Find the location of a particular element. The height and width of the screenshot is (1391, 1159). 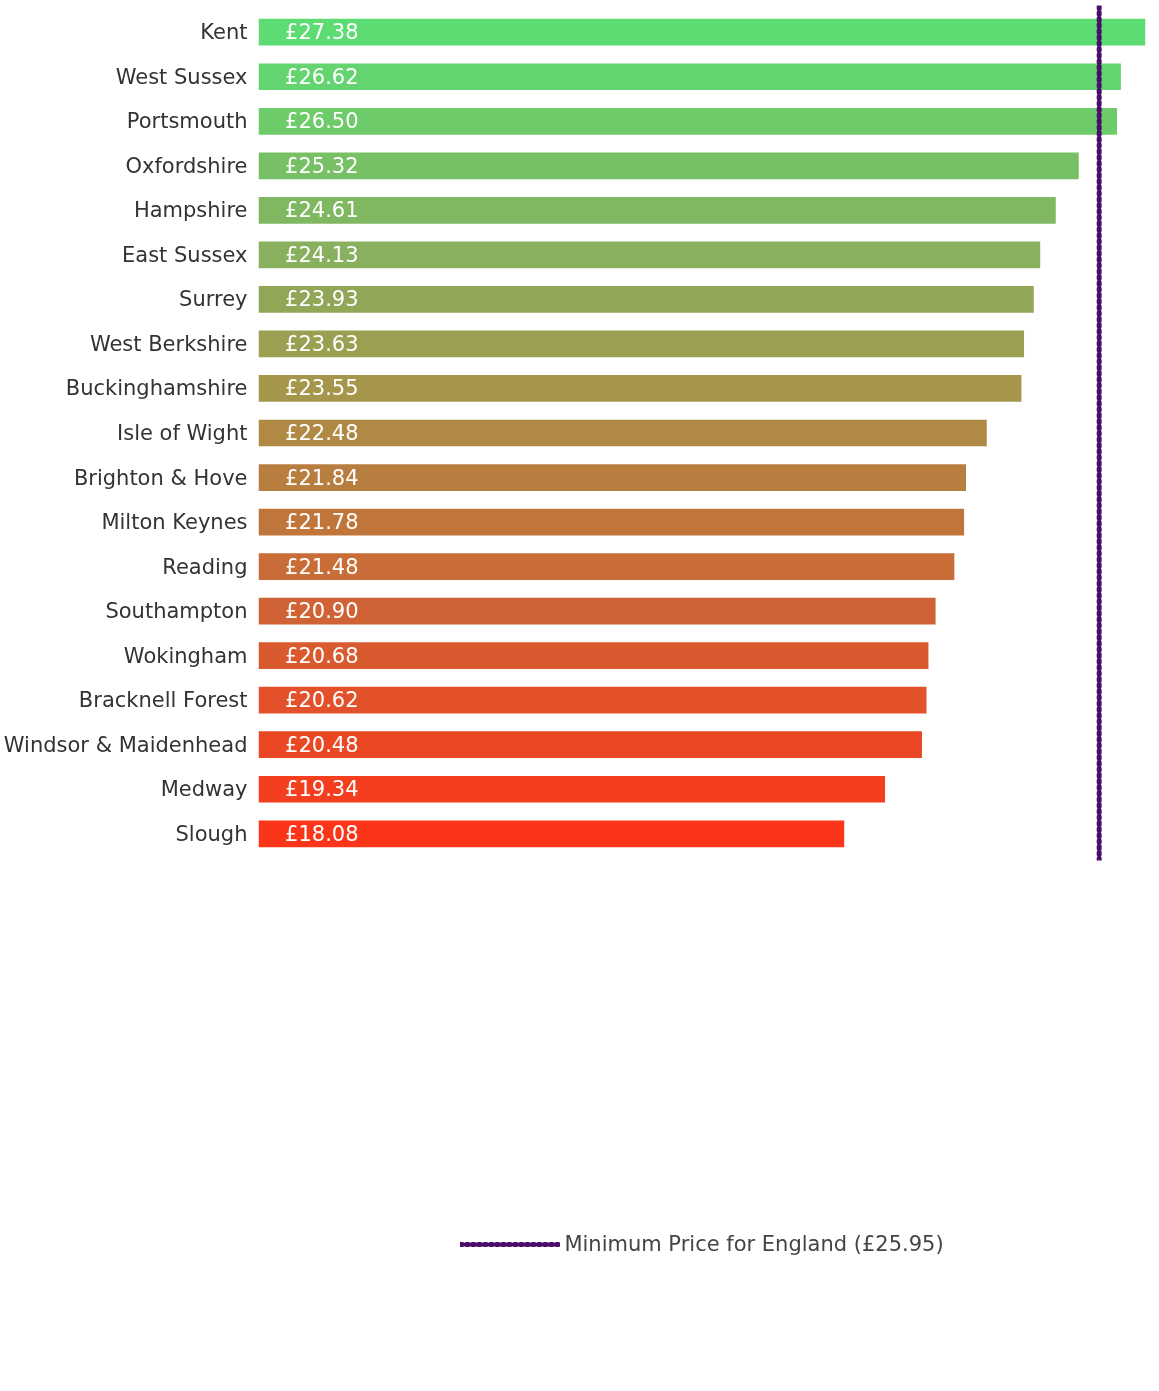

y-tick-label: Kent is located at coordinates (224, 32).